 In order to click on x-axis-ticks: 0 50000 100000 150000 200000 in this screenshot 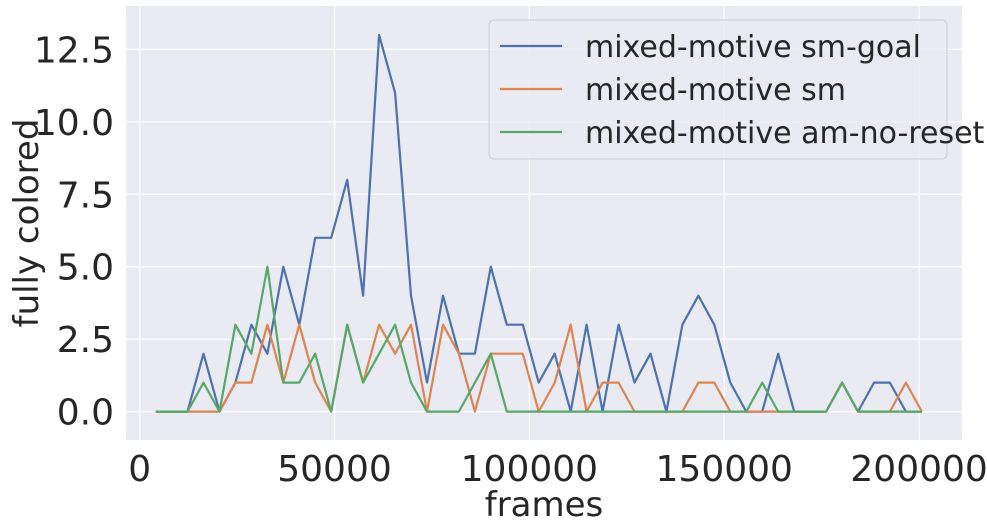, I will do `click(557, 469)`.